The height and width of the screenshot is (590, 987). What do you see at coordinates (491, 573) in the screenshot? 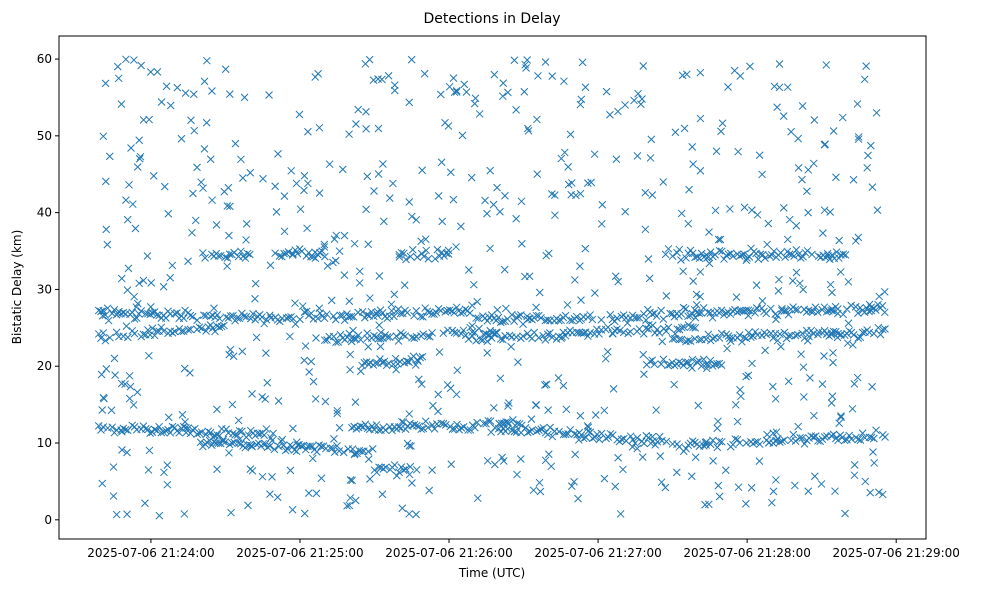
I see `x-axis-label: Time (UTC)` at bounding box center [491, 573].